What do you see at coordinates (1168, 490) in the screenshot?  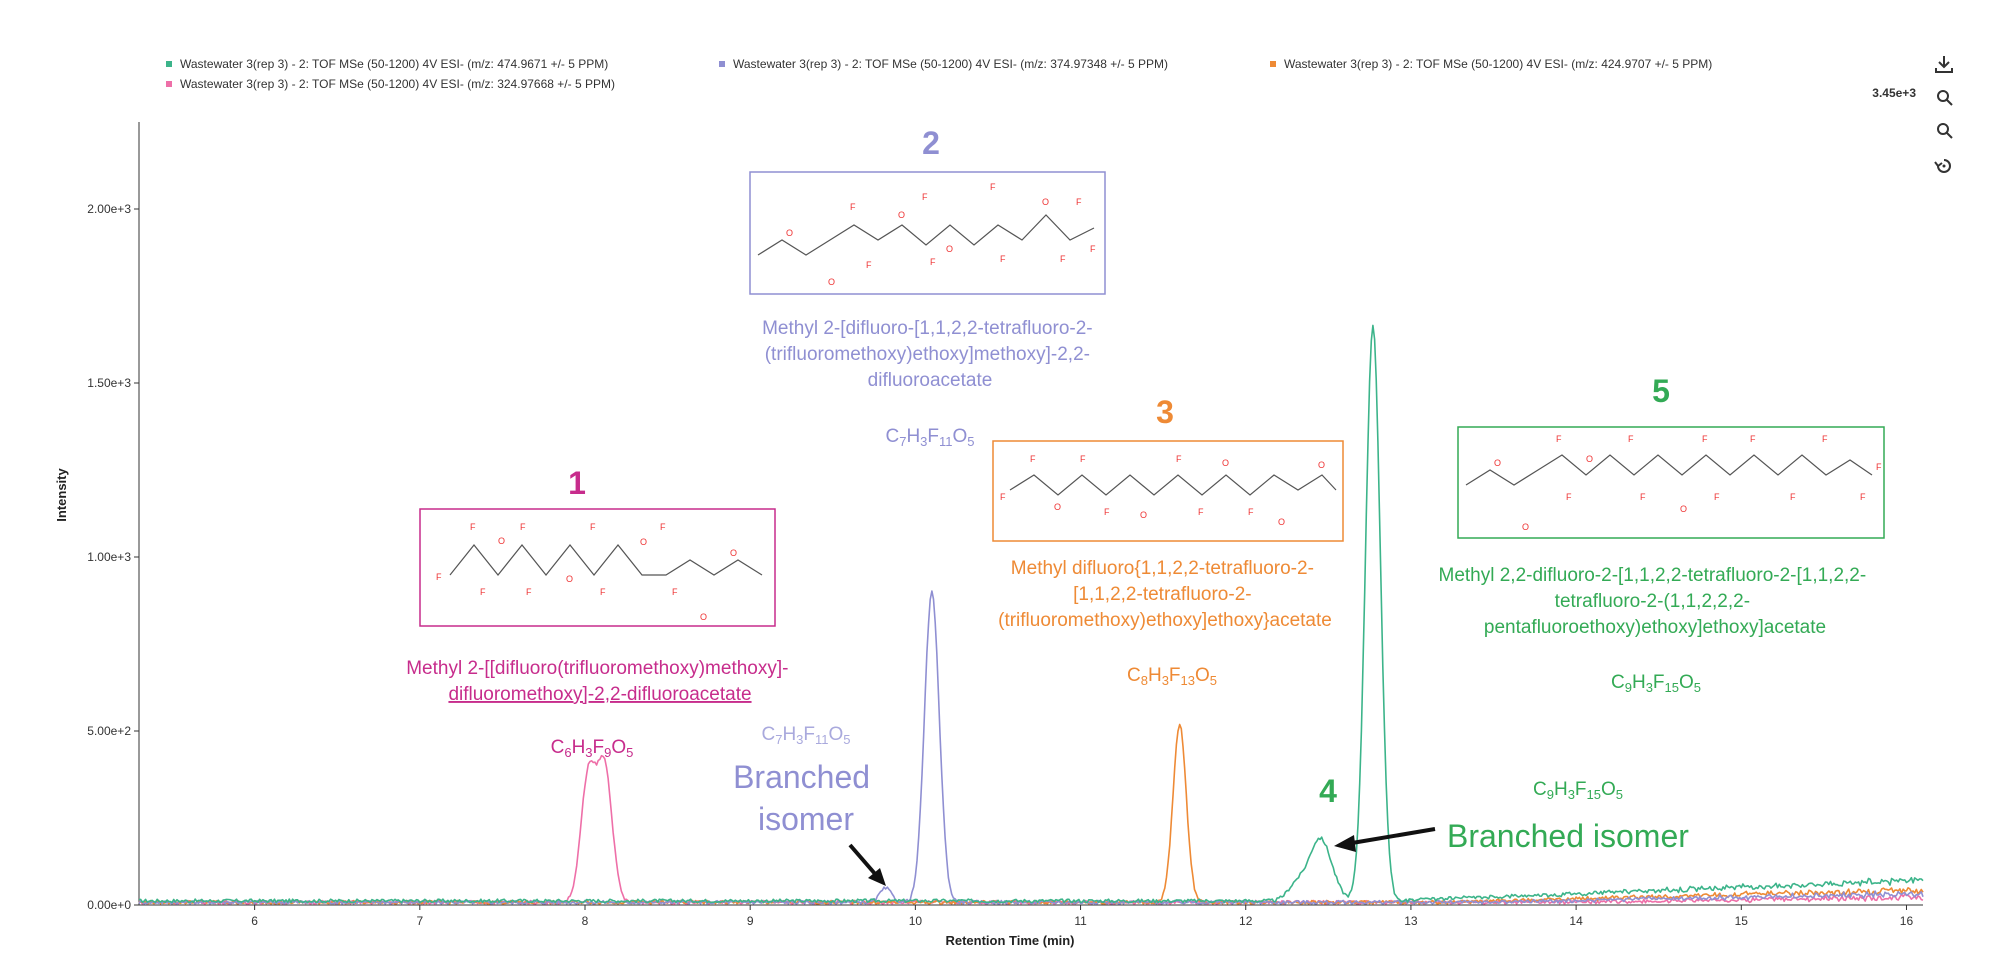 I see `annotation-3-structure: F F O F F O F F O F O O` at bounding box center [1168, 490].